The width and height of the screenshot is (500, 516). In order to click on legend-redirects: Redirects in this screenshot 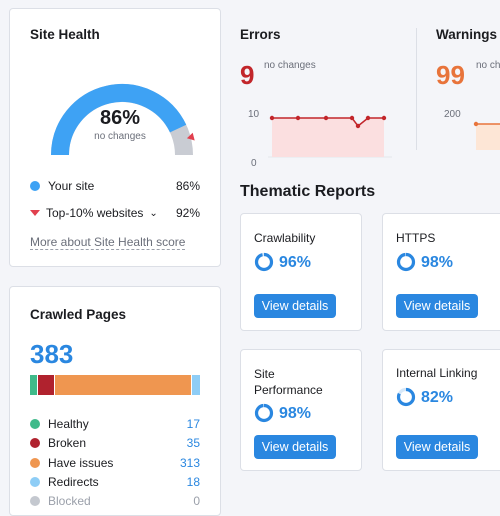, I will do `click(64, 482)`.